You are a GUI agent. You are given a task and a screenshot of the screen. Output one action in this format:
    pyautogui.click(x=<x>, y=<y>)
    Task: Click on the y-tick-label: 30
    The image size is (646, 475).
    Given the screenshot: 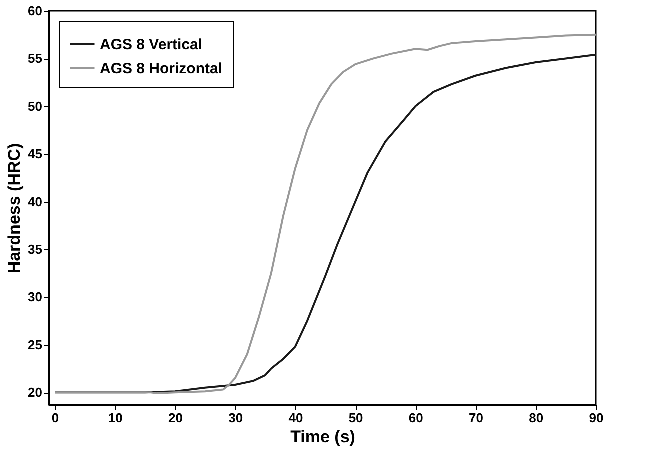 What is the action you would take?
    pyautogui.click(x=35, y=297)
    